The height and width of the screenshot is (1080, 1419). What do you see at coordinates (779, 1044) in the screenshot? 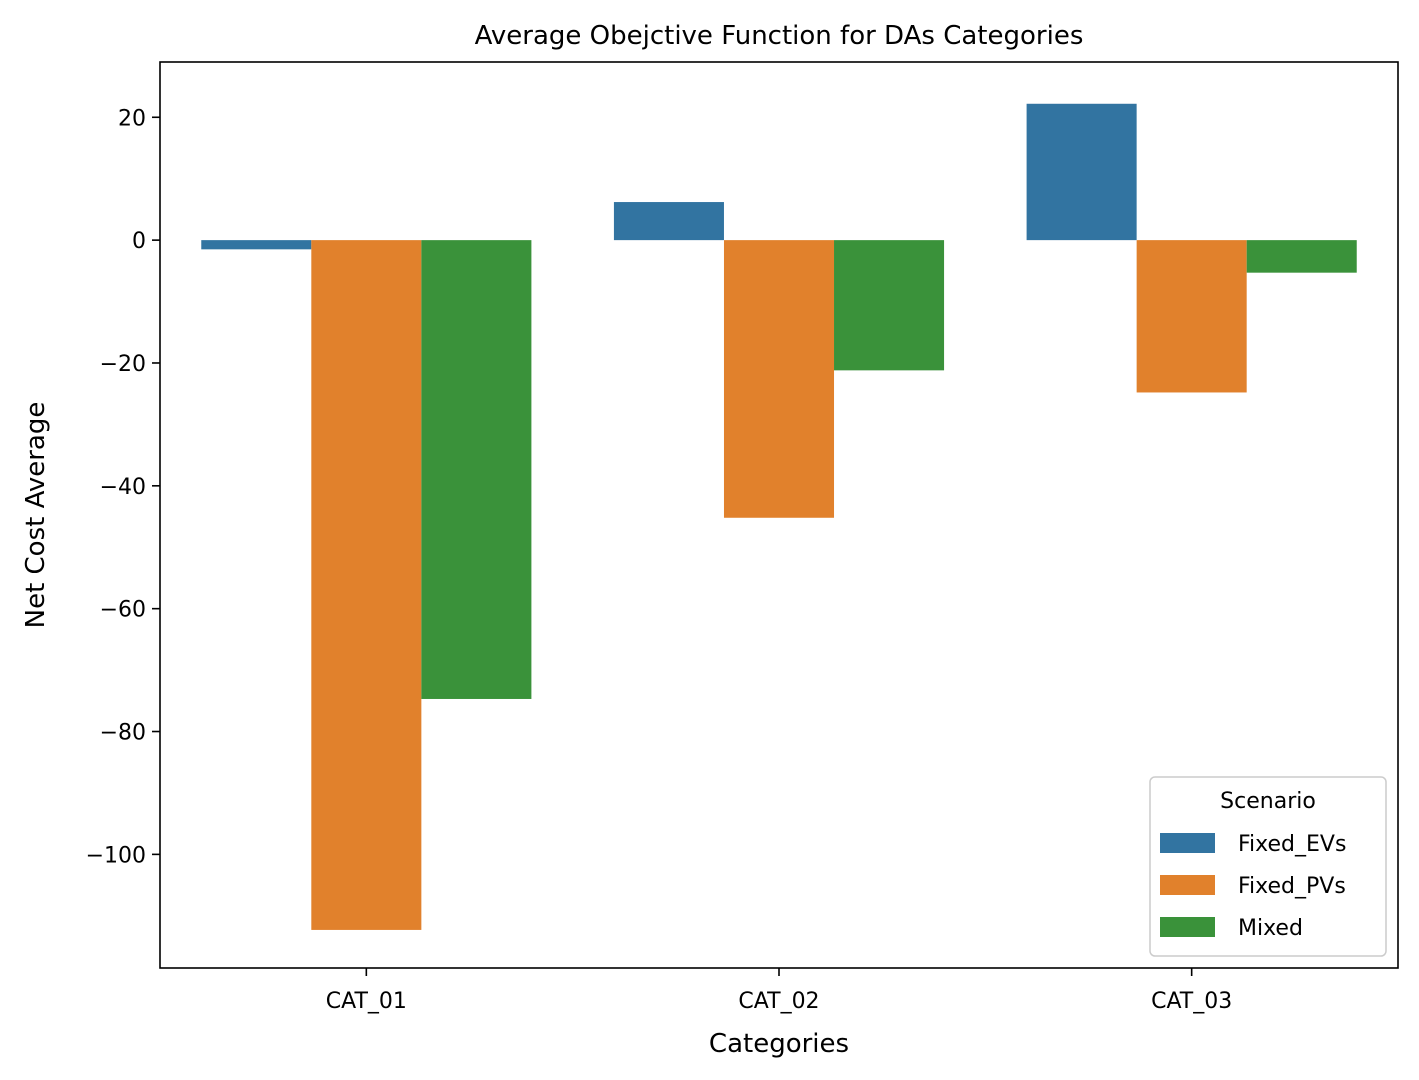
I see `x-axis-label: Categories` at bounding box center [779, 1044].